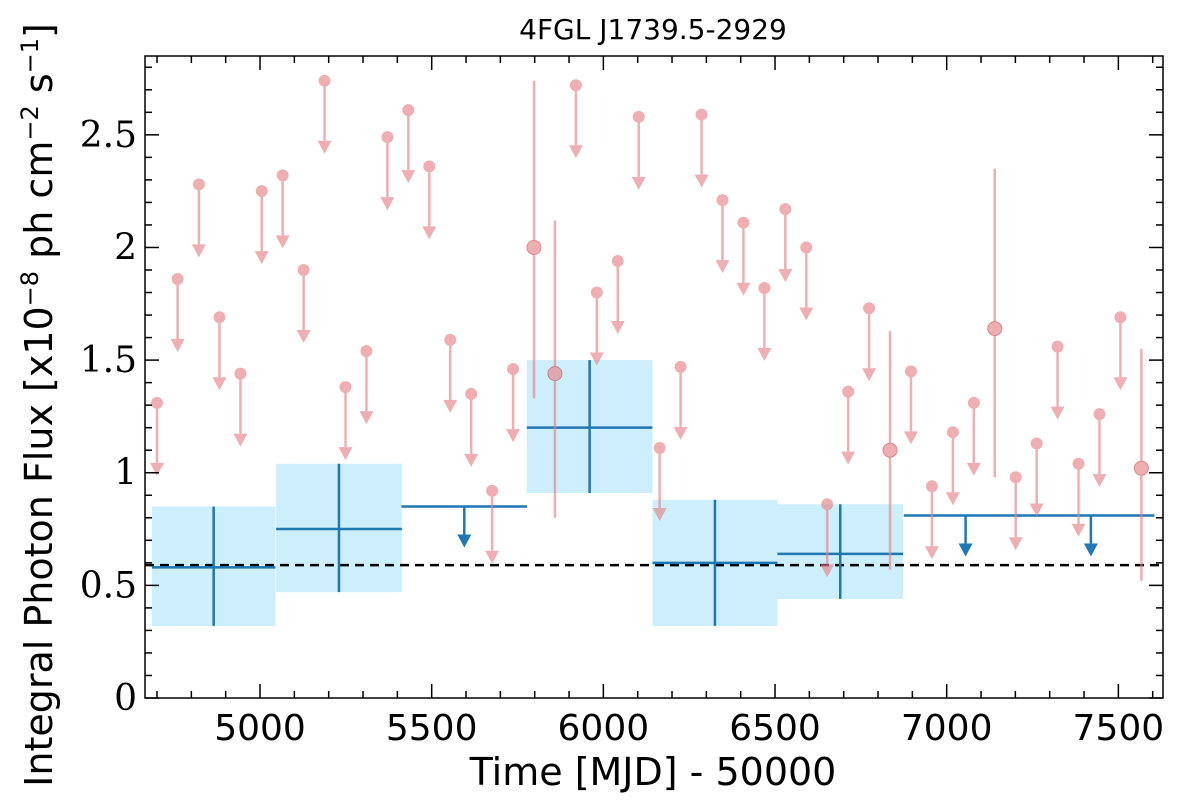  What do you see at coordinates (39, 89) in the screenshot?
I see `y-axis-label-part: s` at bounding box center [39, 89].